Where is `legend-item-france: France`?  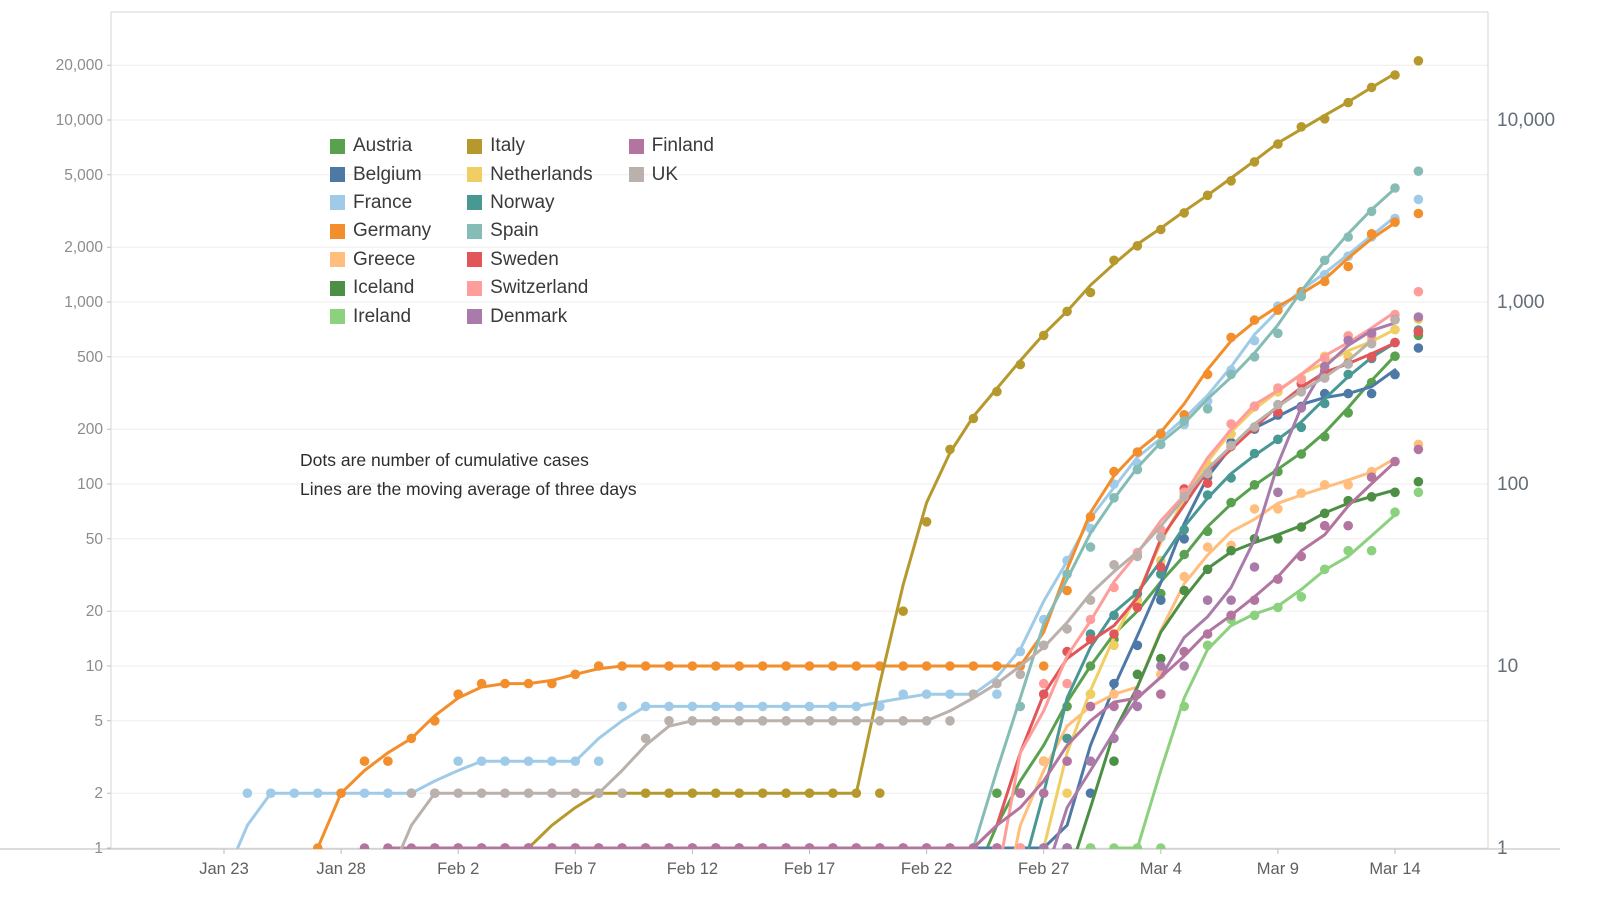 legend-item-france: France is located at coordinates (387, 203).